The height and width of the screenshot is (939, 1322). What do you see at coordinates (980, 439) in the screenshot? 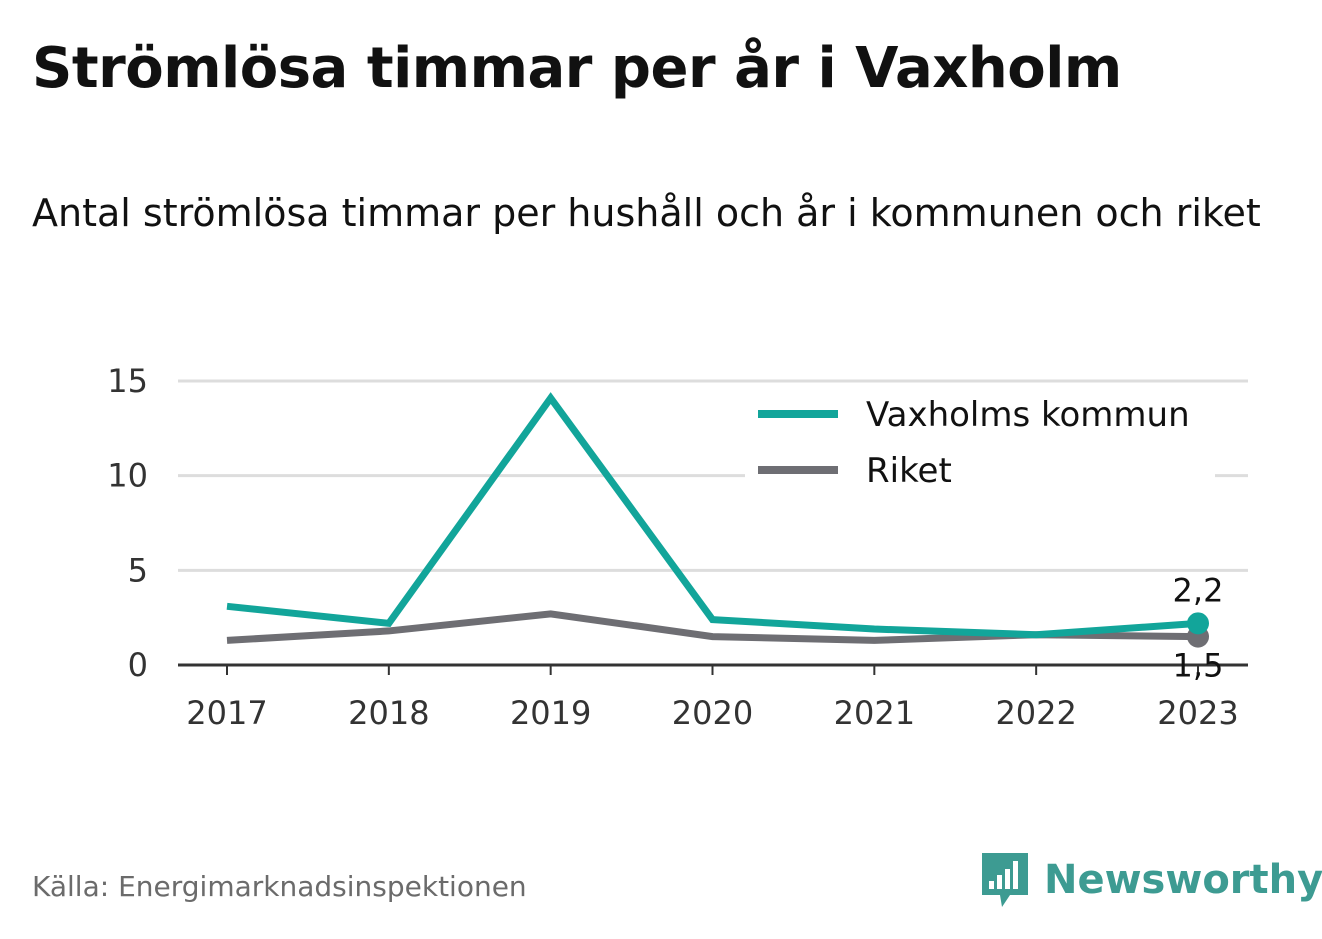
I see `legend-background` at bounding box center [980, 439].